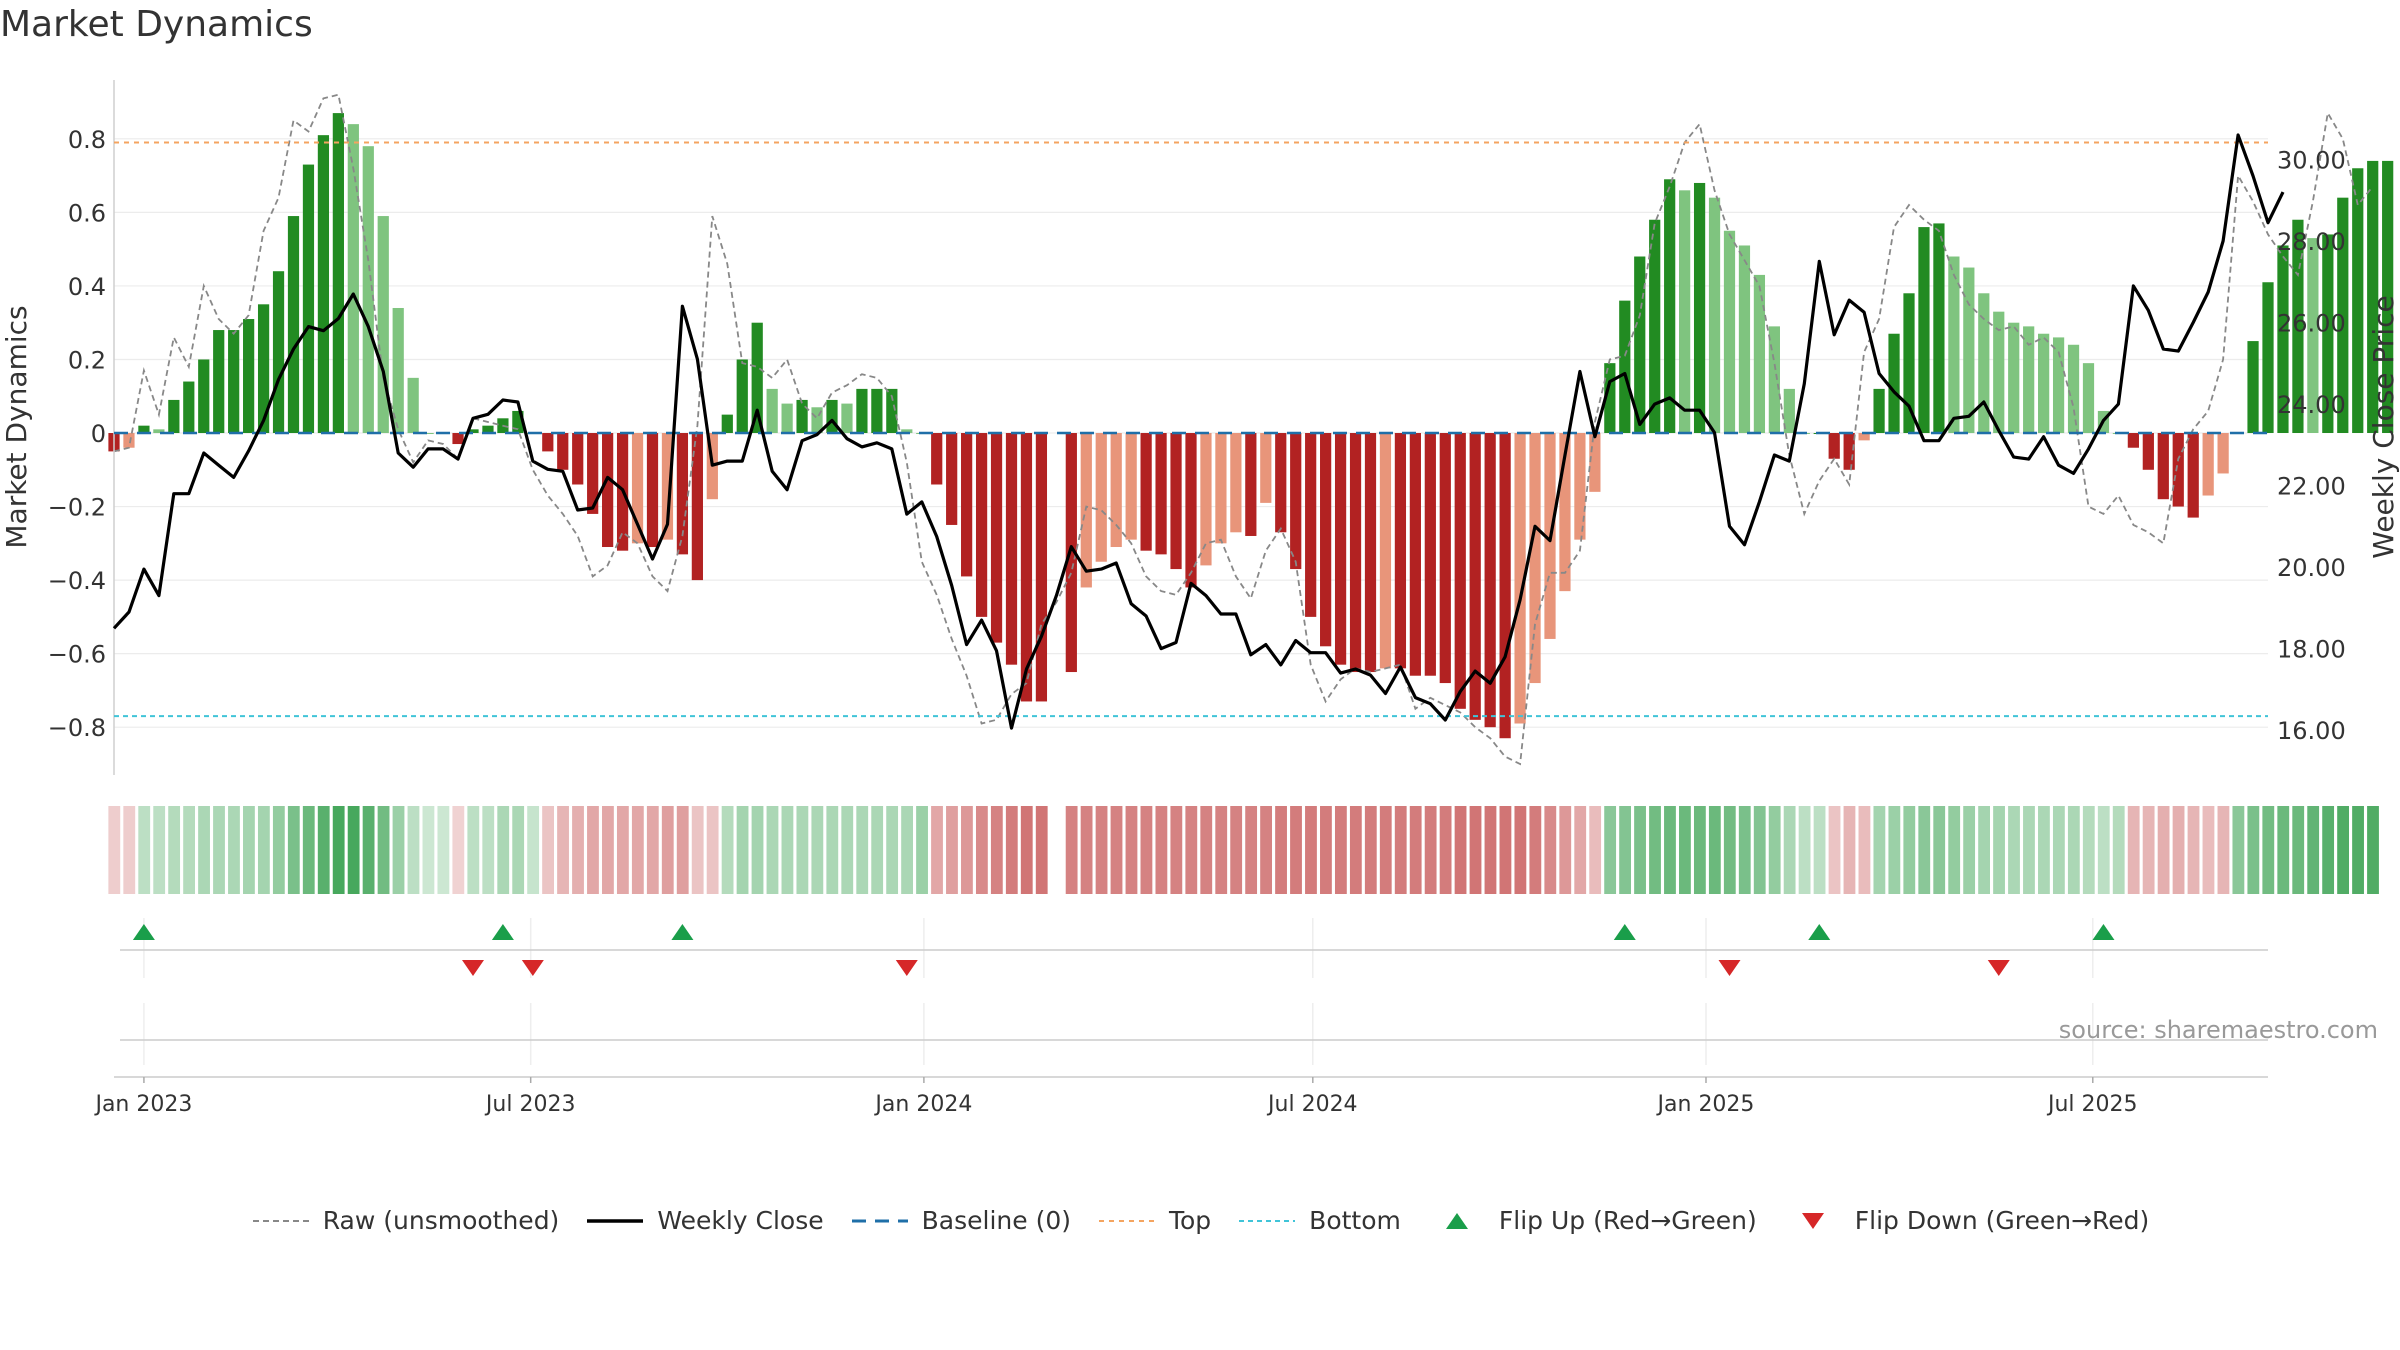  I want to click on y-tick-label: 0.6, so click(87, 213).